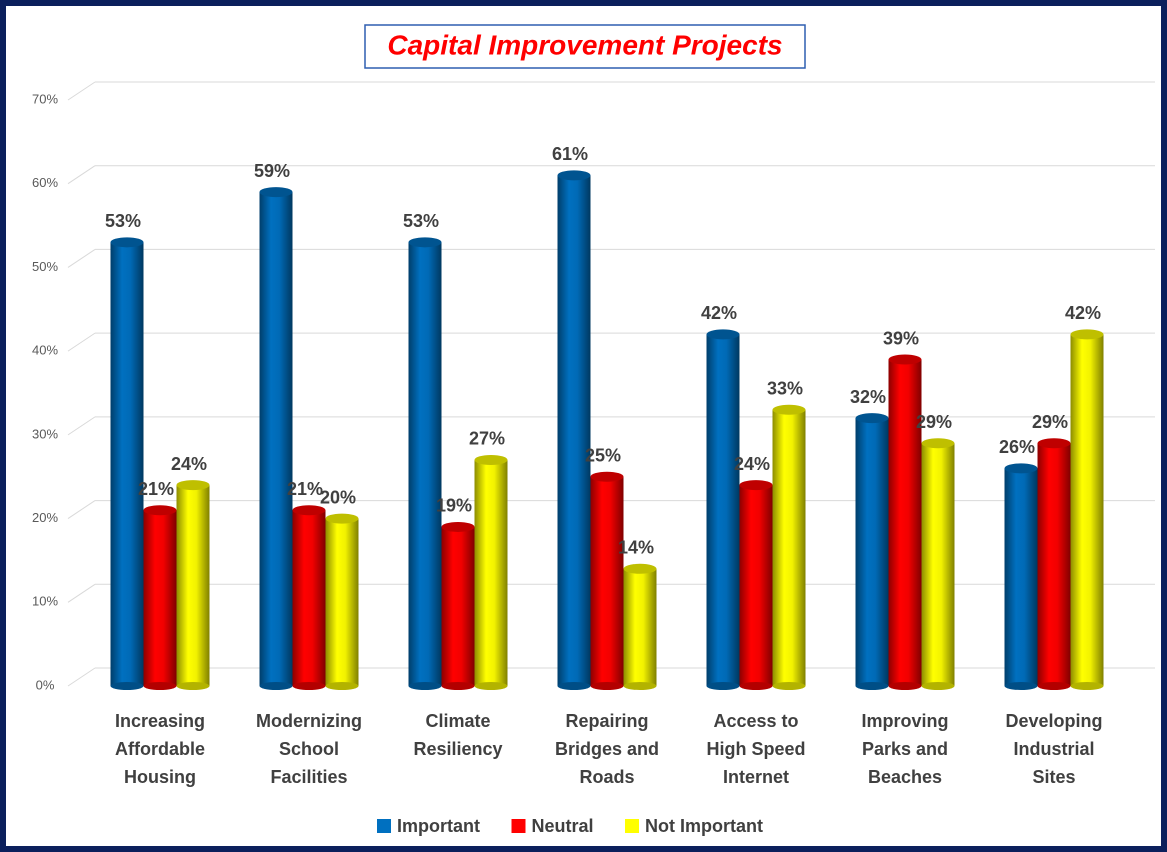 The image size is (1167, 852). I want to click on value-label: 26%, so click(1017, 447).